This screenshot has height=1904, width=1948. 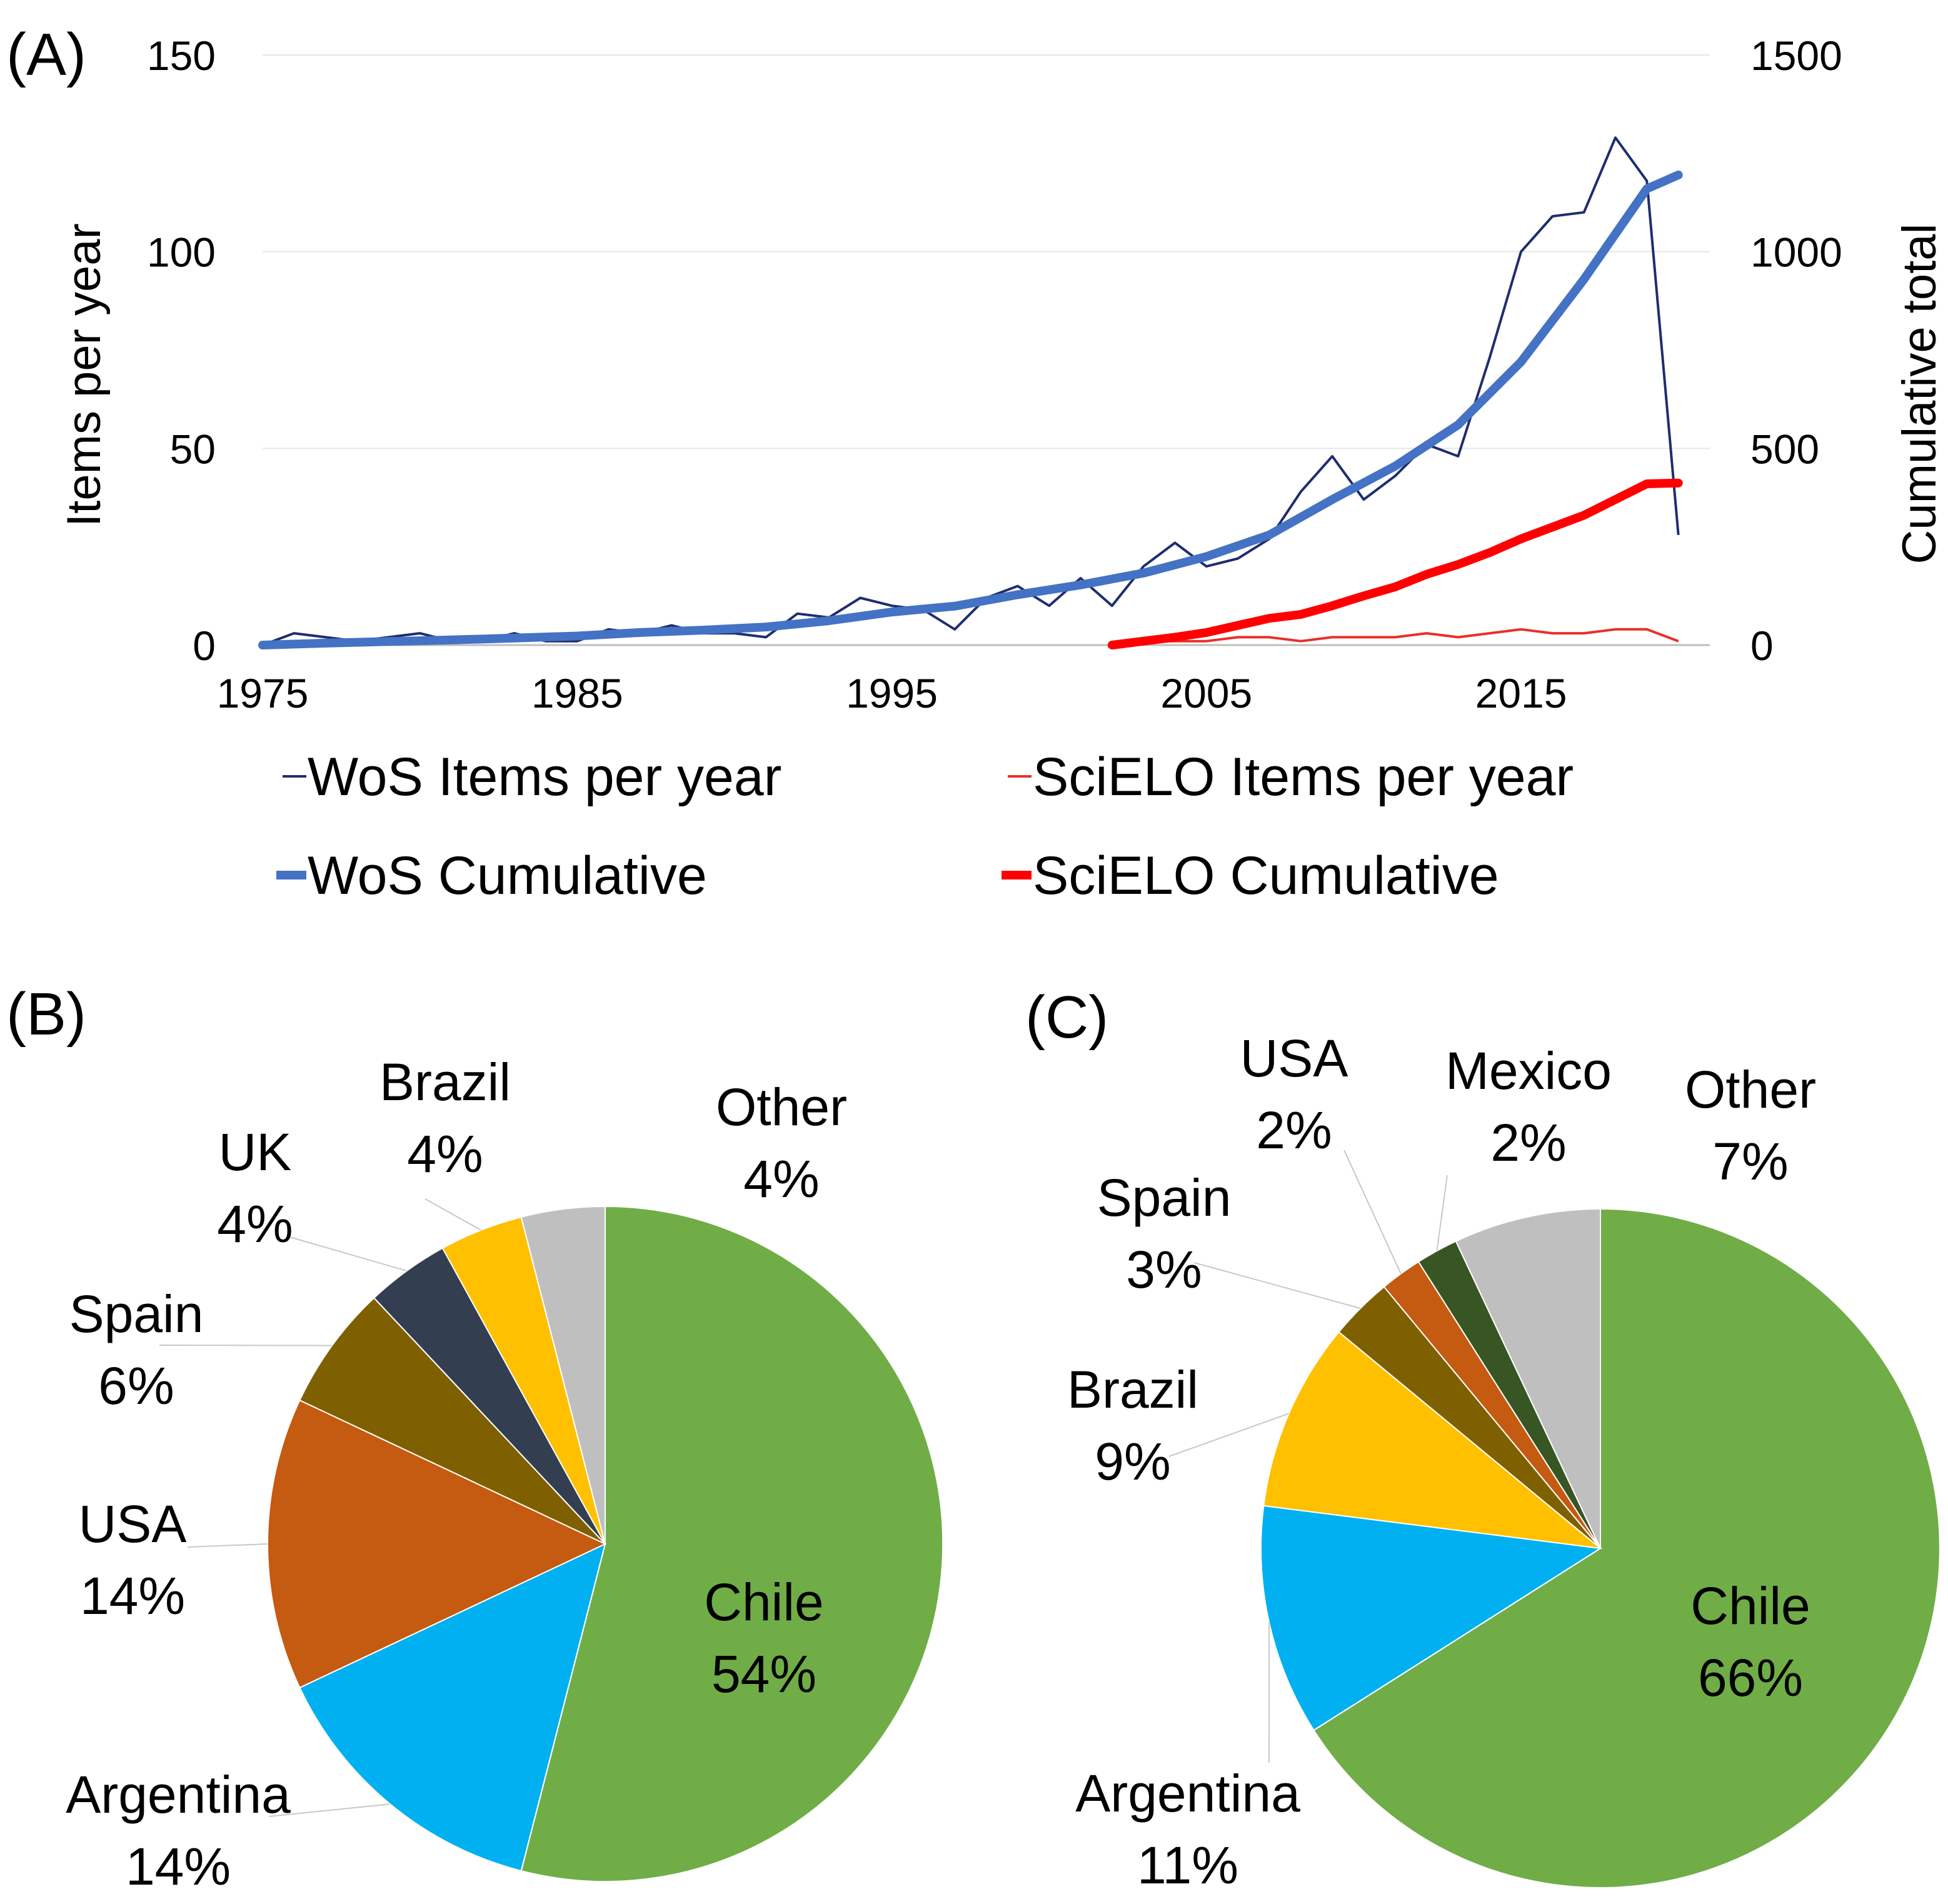 What do you see at coordinates (1750, 1677) in the screenshot?
I see `pie-label-percent: 66%` at bounding box center [1750, 1677].